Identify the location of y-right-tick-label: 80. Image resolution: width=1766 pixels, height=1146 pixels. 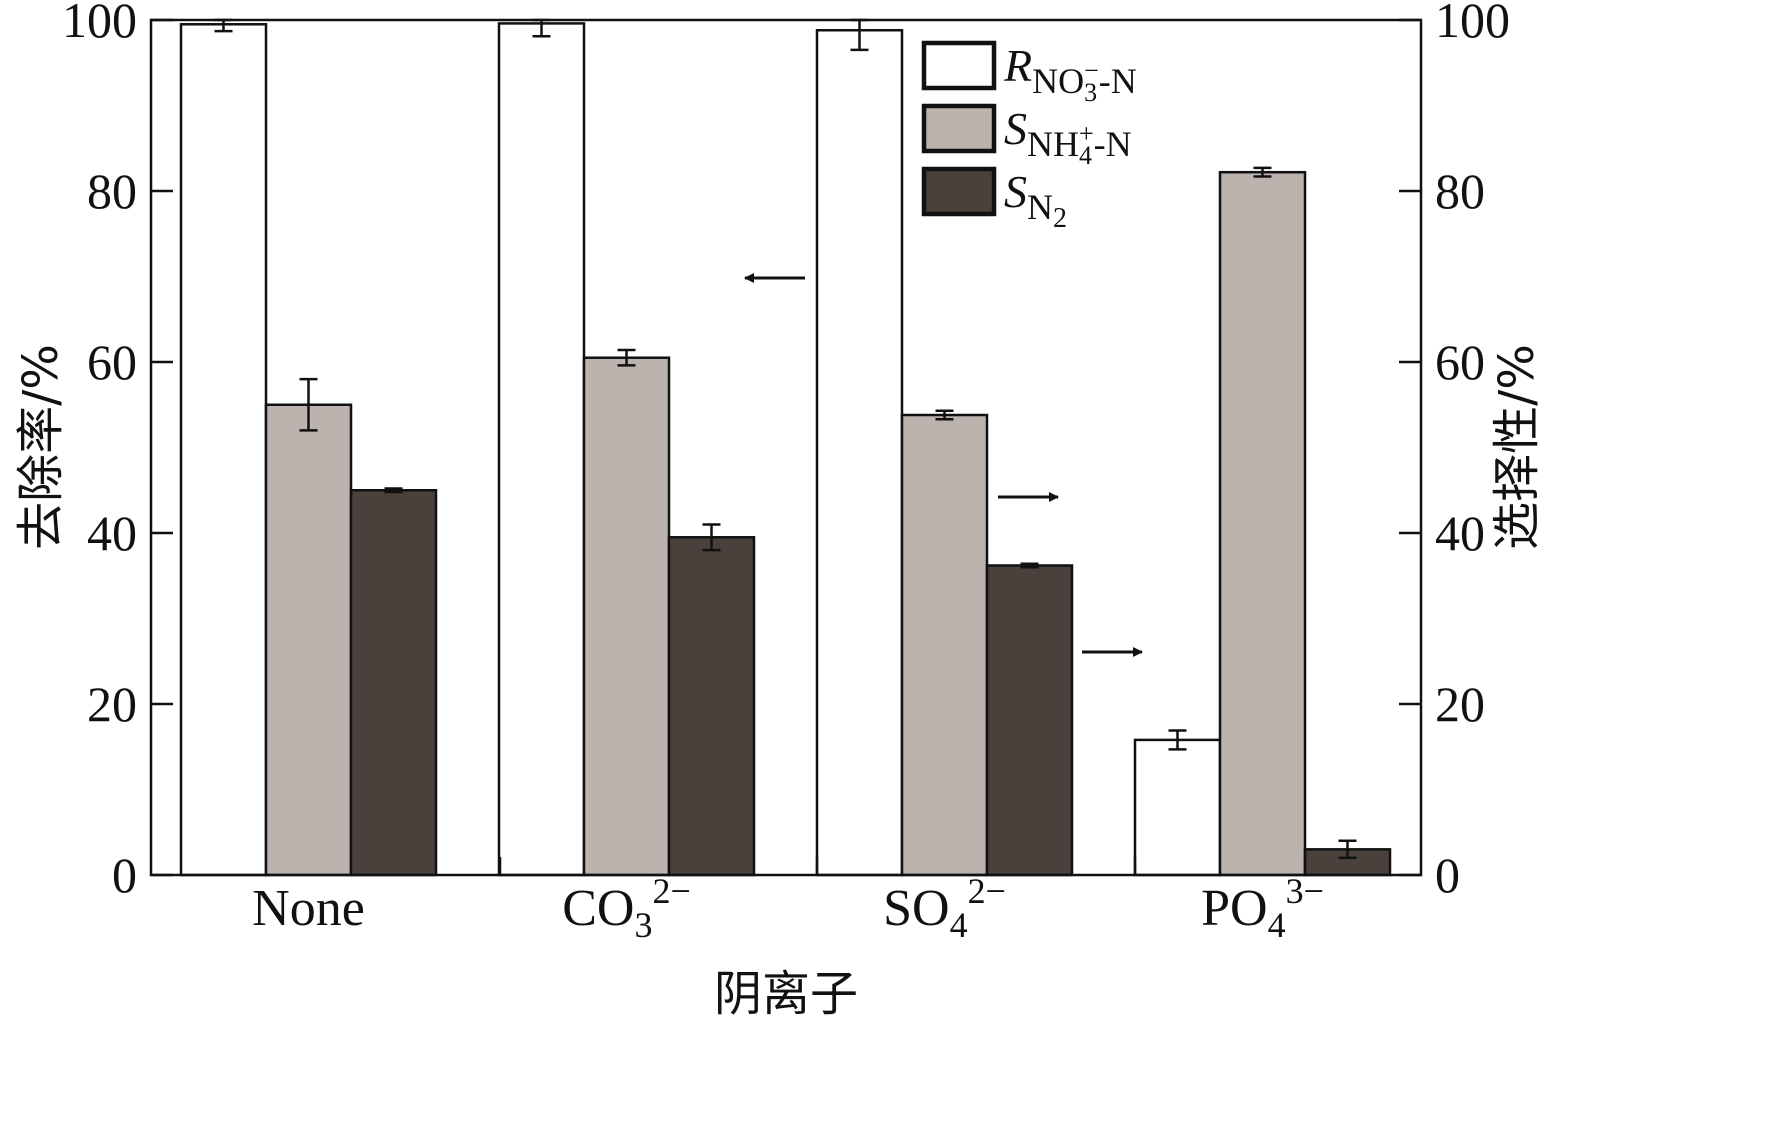
(1460, 191).